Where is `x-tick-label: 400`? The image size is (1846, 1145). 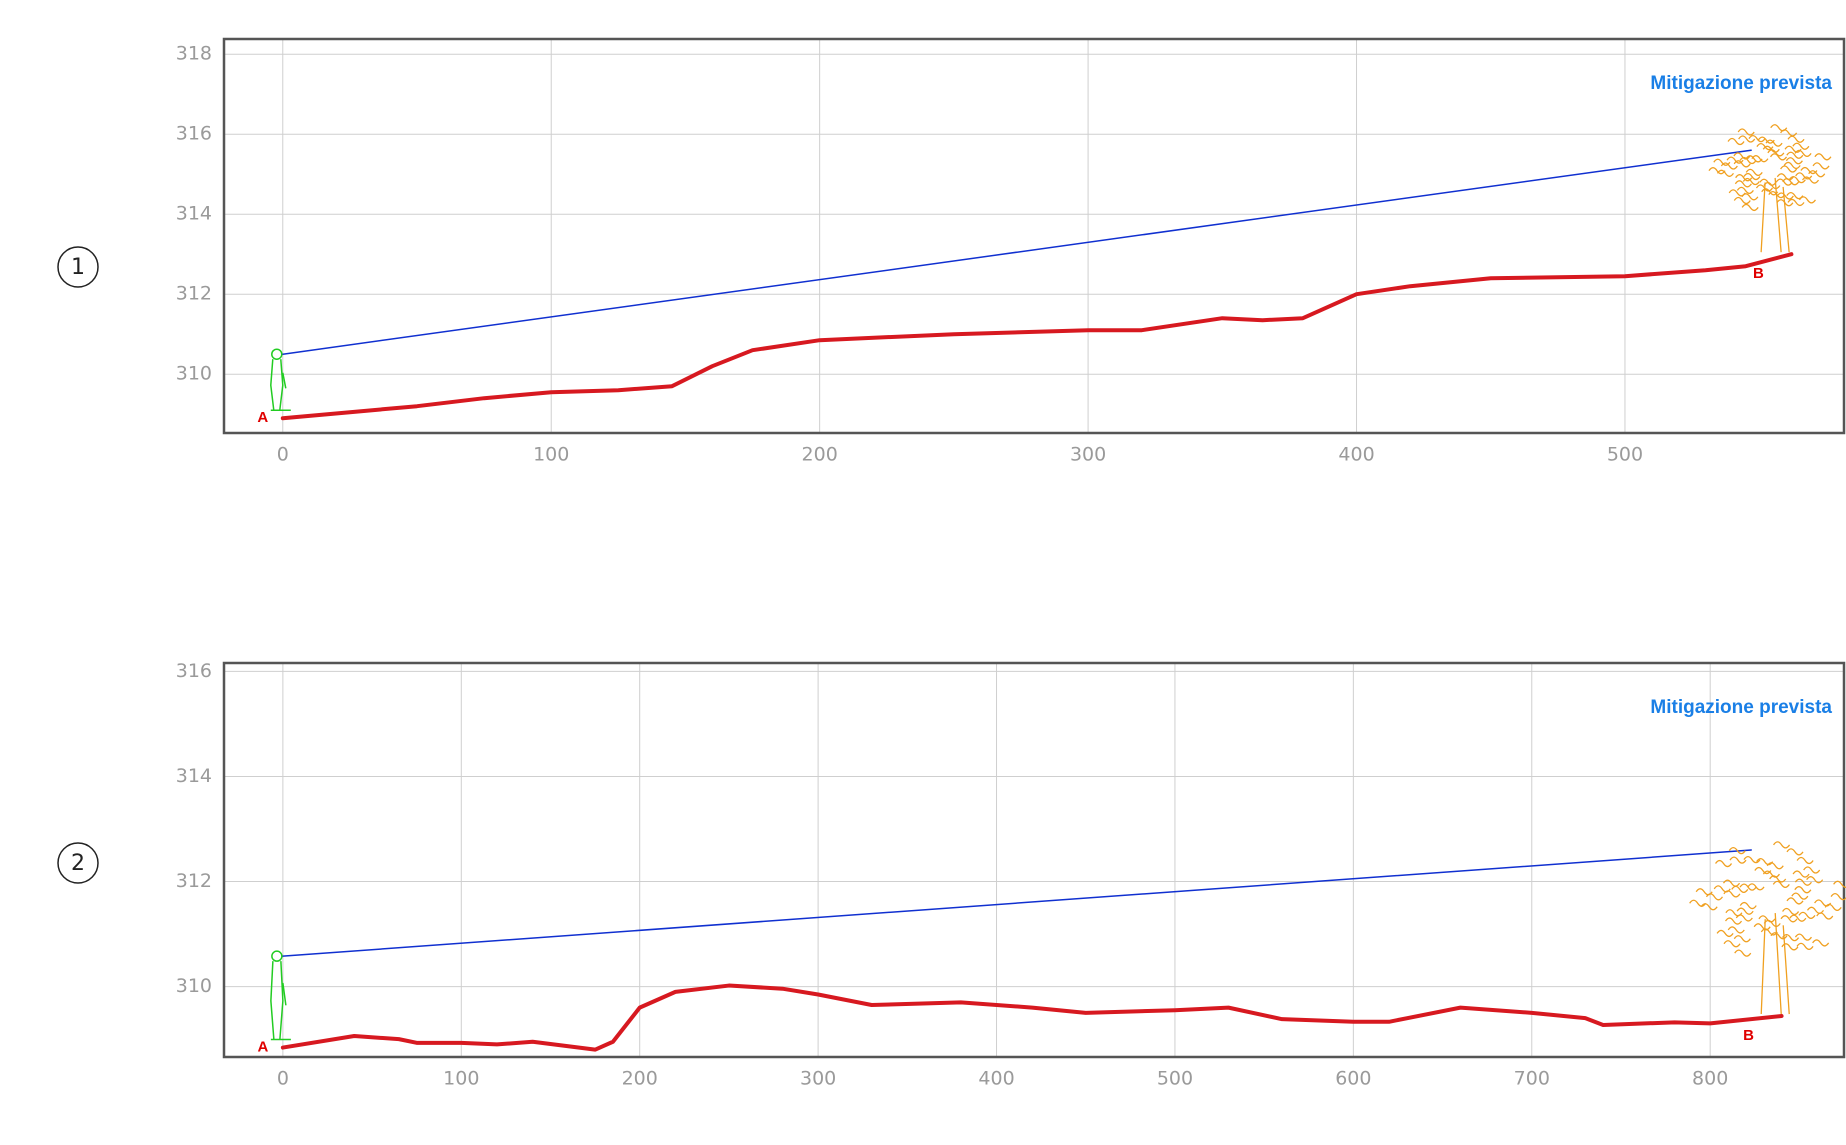
x-tick-label: 400 is located at coordinates (1356, 455).